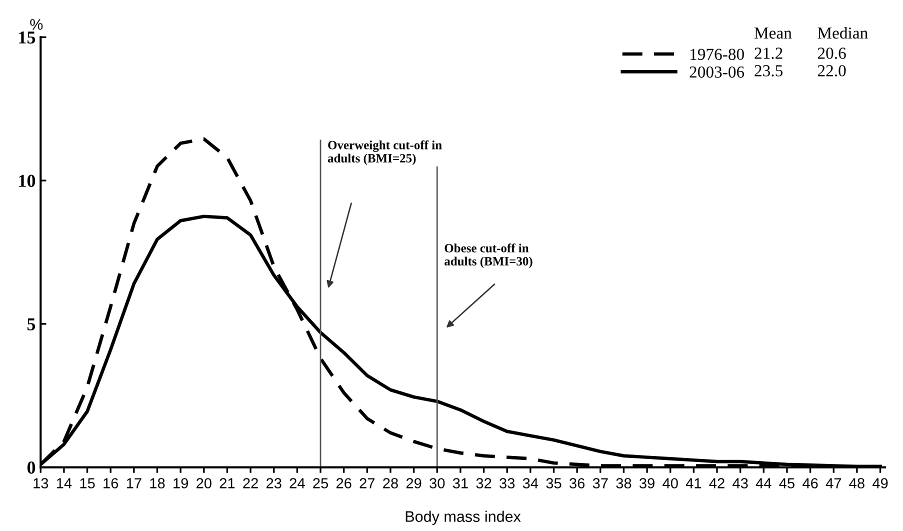 This screenshot has height=531, width=903. What do you see at coordinates (740, 483) in the screenshot?
I see `x-tick-label: 43` at bounding box center [740, 483].